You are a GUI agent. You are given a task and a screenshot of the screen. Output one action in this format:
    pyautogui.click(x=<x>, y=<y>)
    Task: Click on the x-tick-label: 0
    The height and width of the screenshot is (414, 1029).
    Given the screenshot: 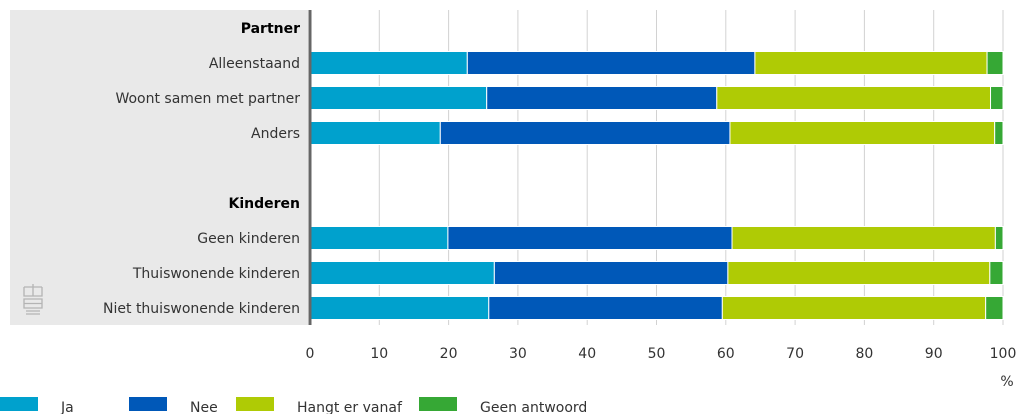 What is the action you would take?
    pyautogui.click(x=310, y=354)
    